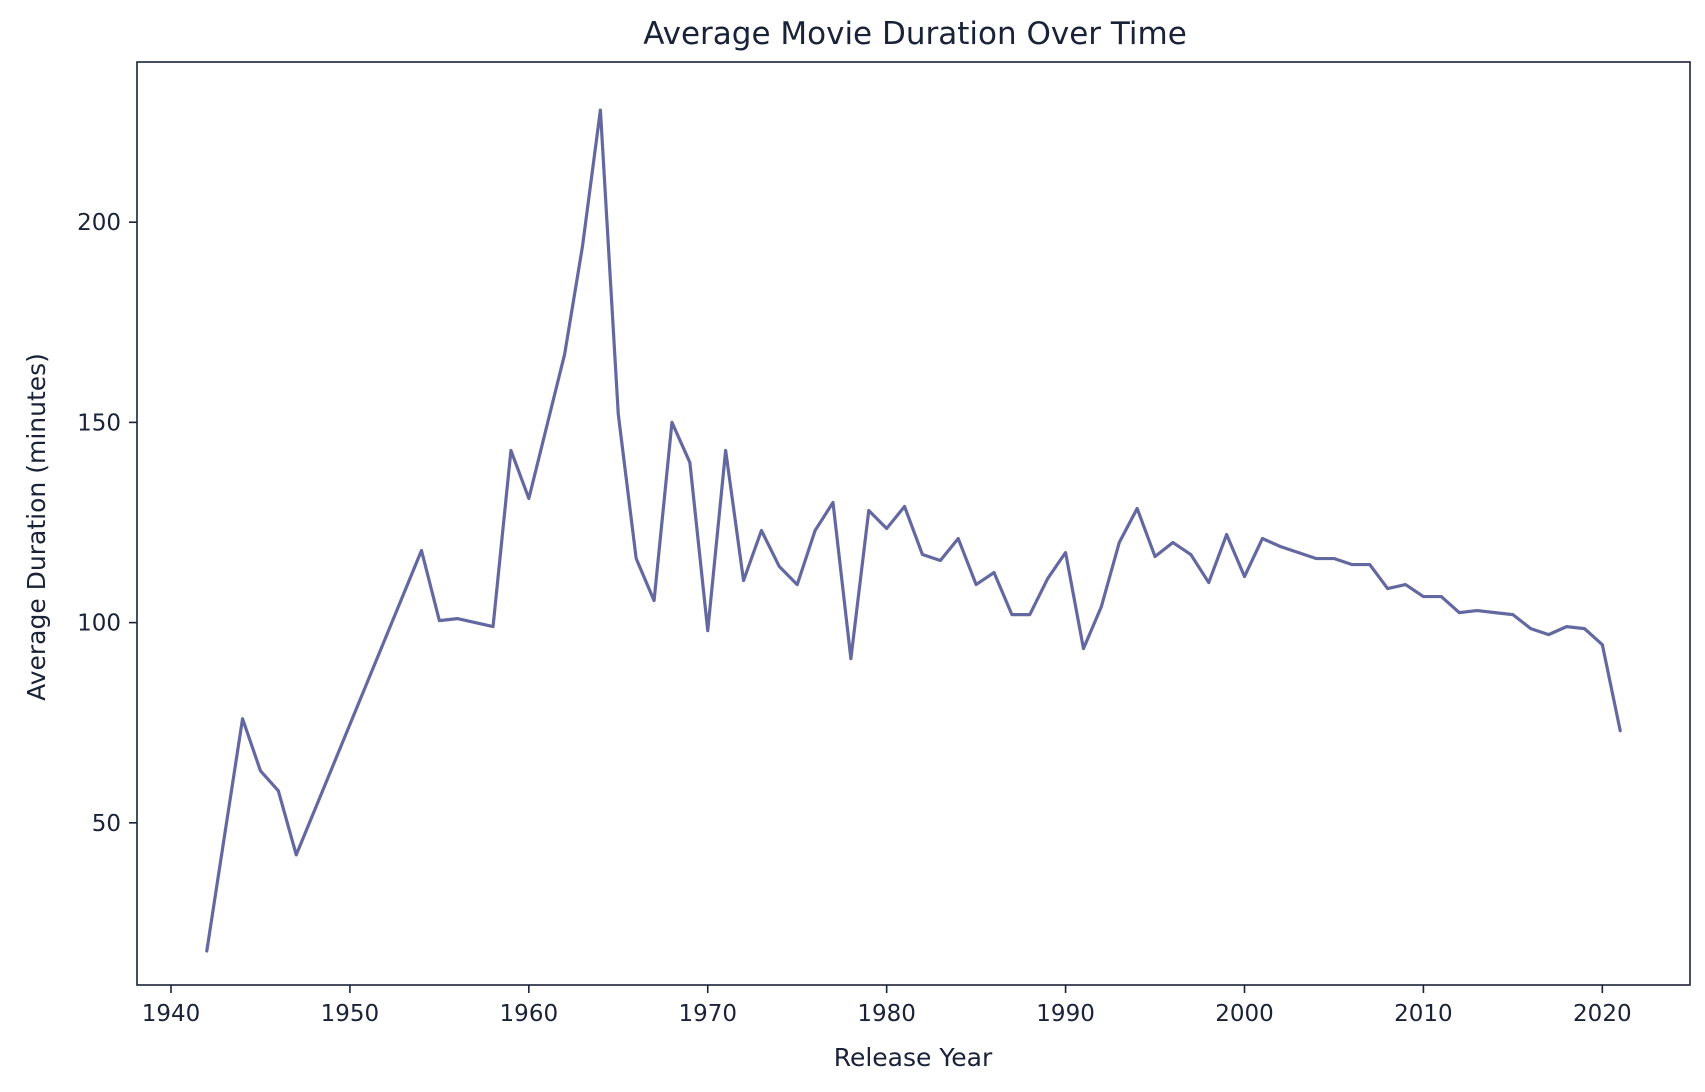 The width and height of the screenshot is (1705, 1092). I want to click on x-tick-label: 1980, so click(886, 1014).